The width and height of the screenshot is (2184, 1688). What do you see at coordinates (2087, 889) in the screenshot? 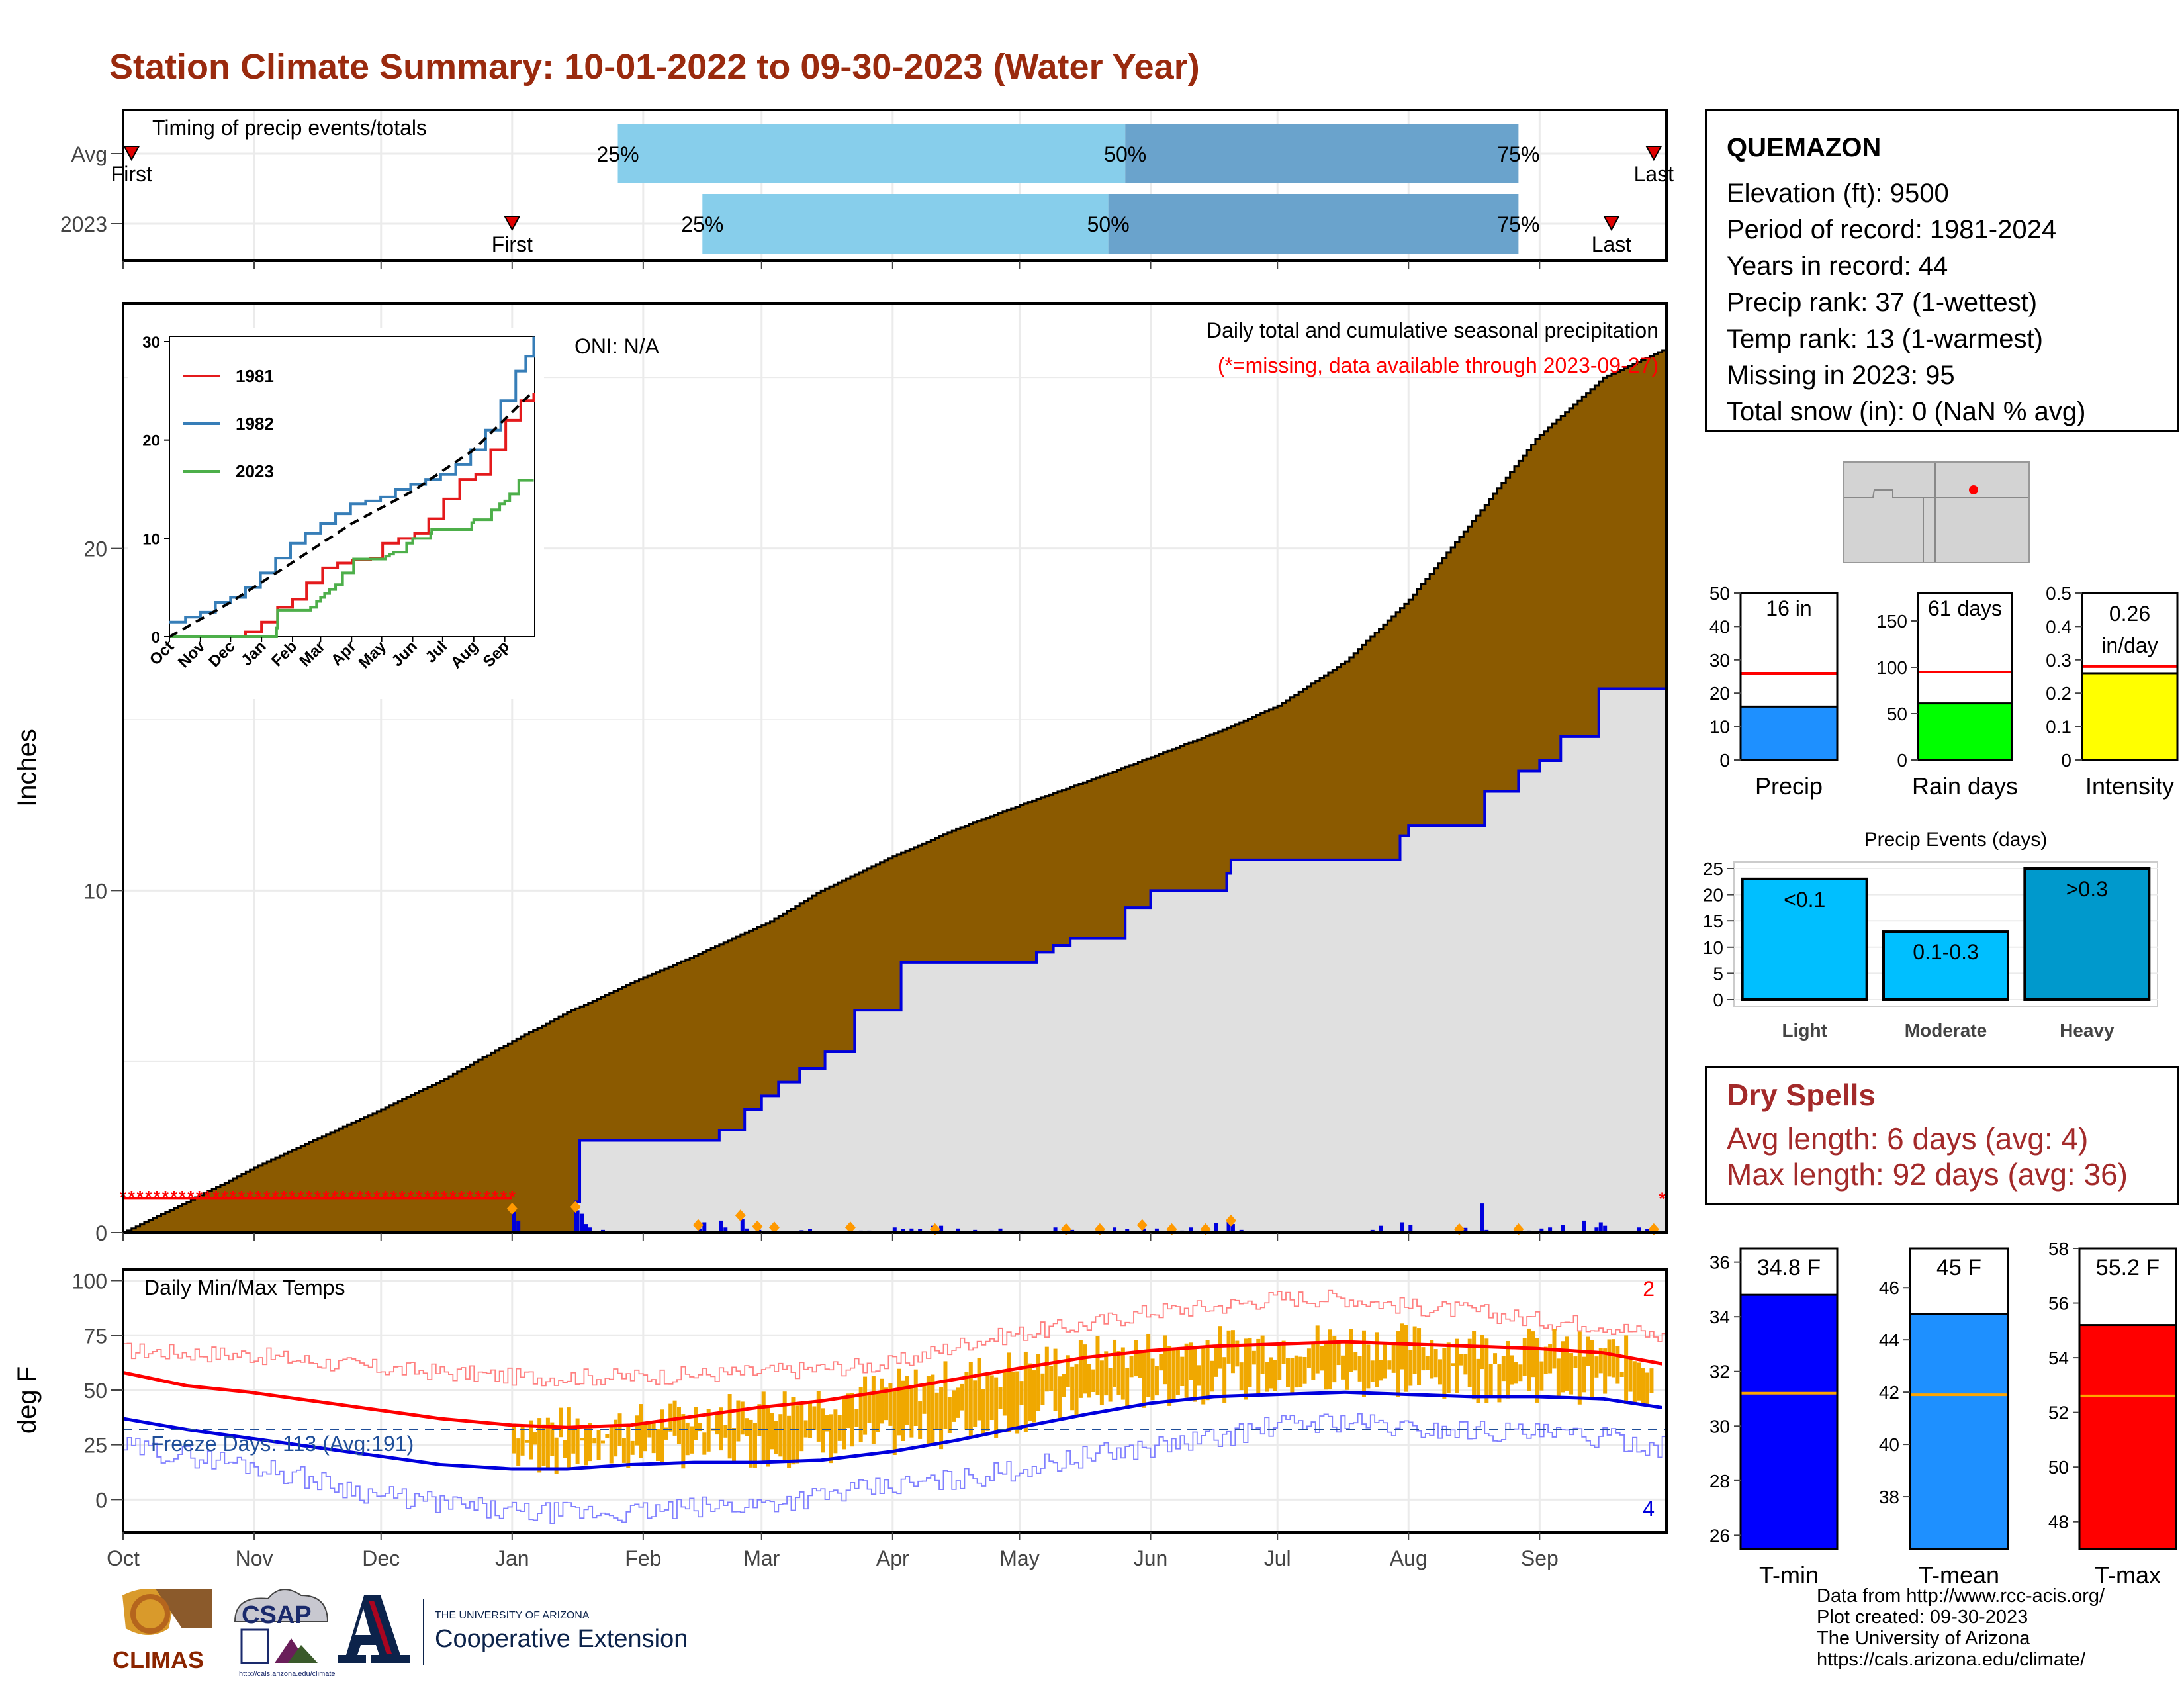
I see `precip-events-bar-label: >0.3` at bounding box center [2087, 889].